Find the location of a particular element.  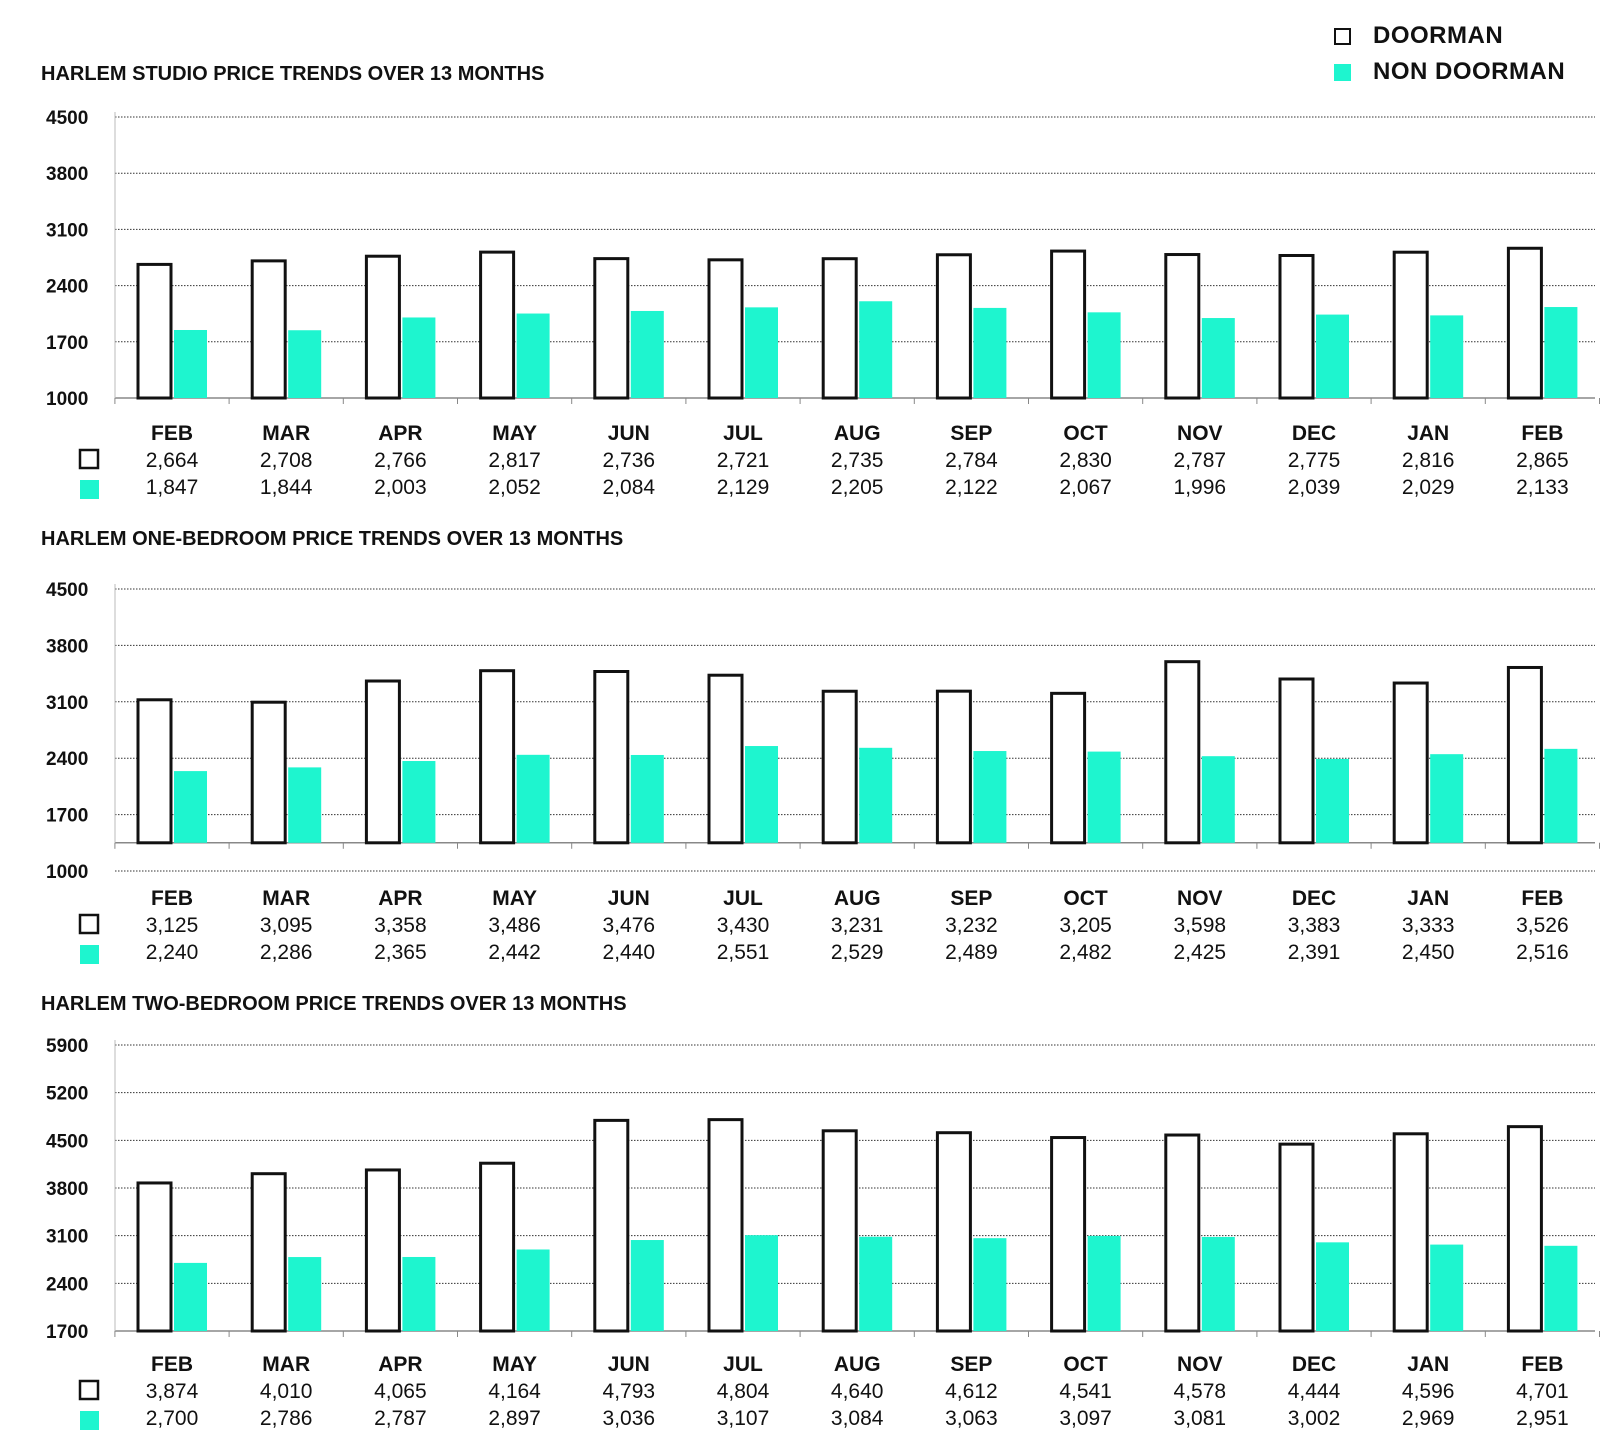

chart3-data-label-non-doorman: 2,786 is located at coordinates (286, 1418).